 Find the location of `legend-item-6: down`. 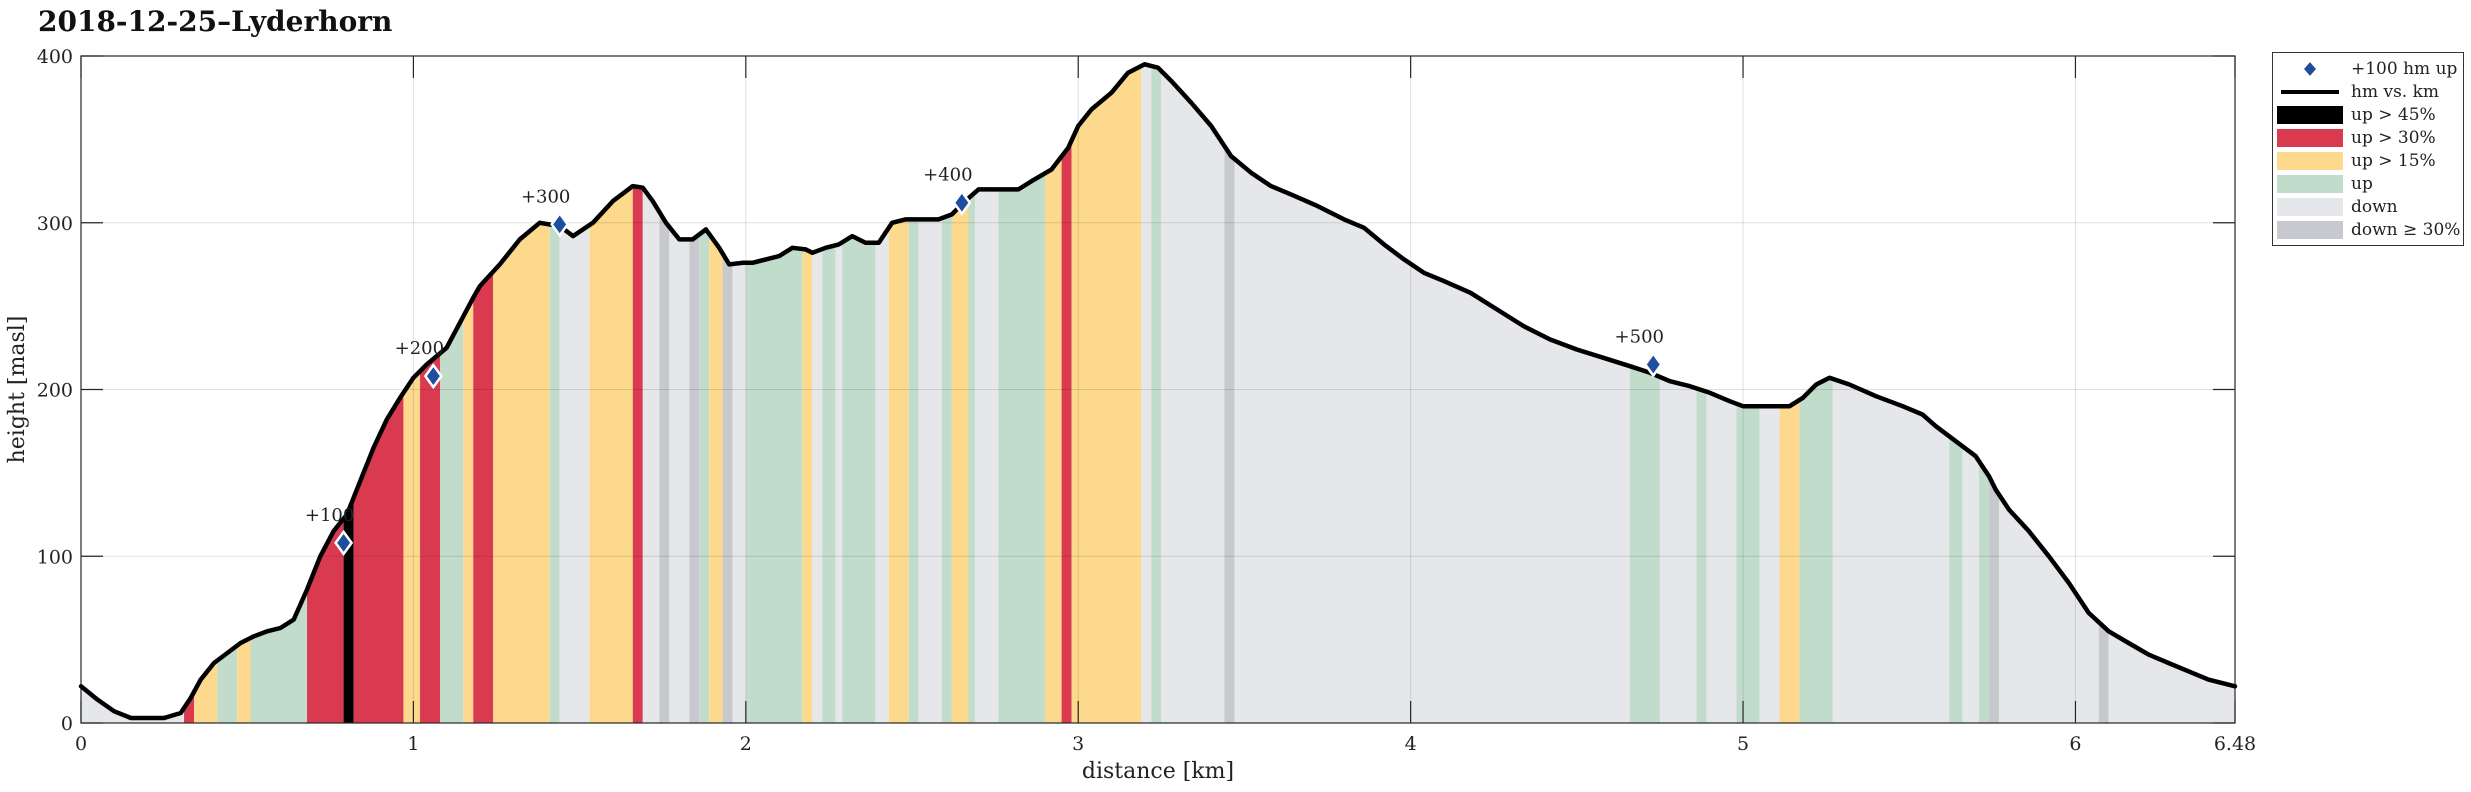

legend-item-6: down is located at coordinates (2368, 206).